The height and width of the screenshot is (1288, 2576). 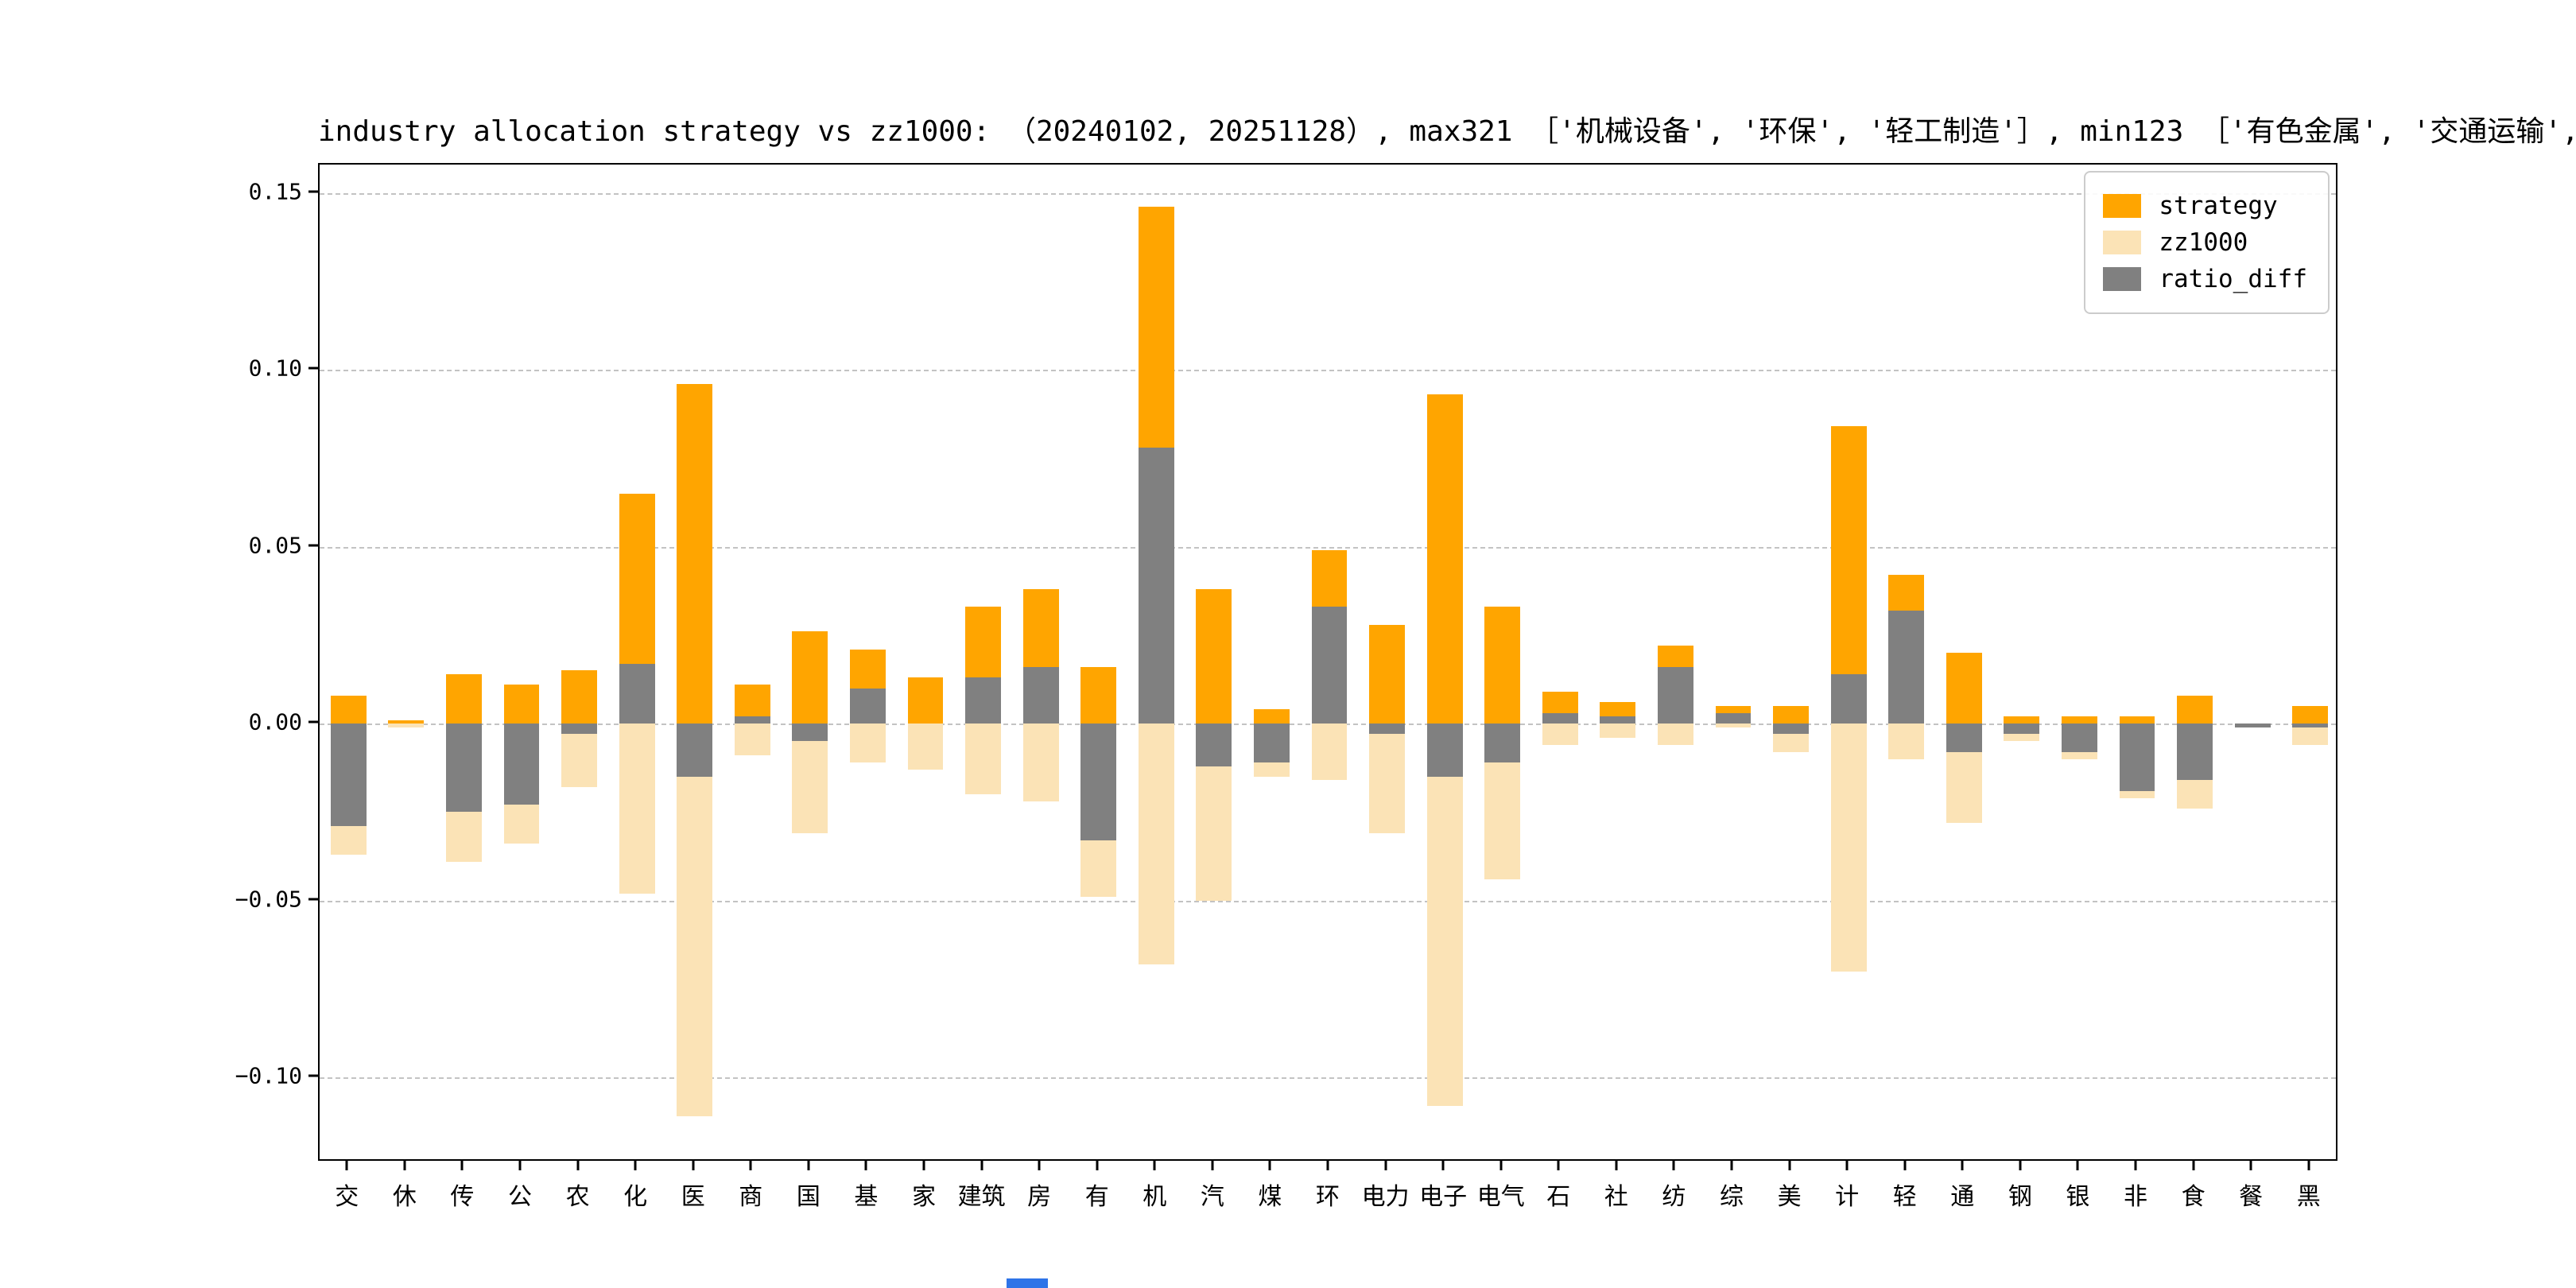 What do you see at coordinates (578, 1197) in the screenshot?
I see `x-axis-tick-label: 农` at bounding box center [578, 1197].